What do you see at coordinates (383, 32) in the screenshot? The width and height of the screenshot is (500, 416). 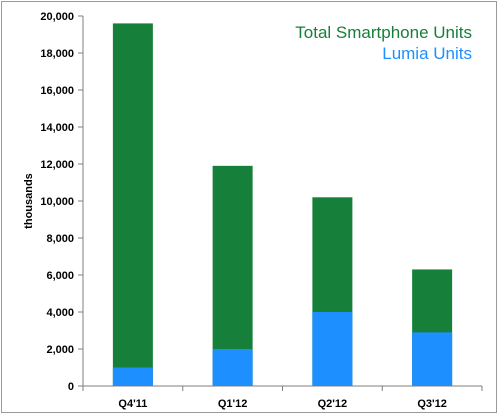 I see `legend-entry-total: Total Smartphone Units` at bounding box center [383, 32].